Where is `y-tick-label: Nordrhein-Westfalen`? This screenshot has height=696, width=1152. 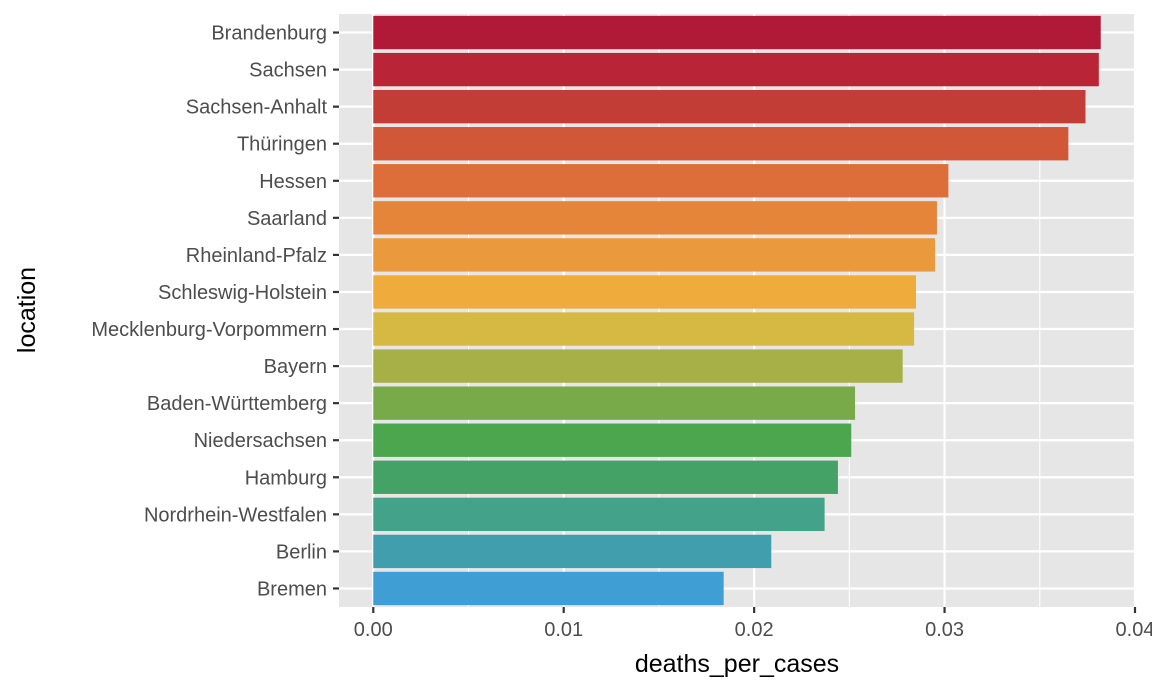 y-tick-label: Nordrhein-Westfalen is located at coordinates (235, 515).